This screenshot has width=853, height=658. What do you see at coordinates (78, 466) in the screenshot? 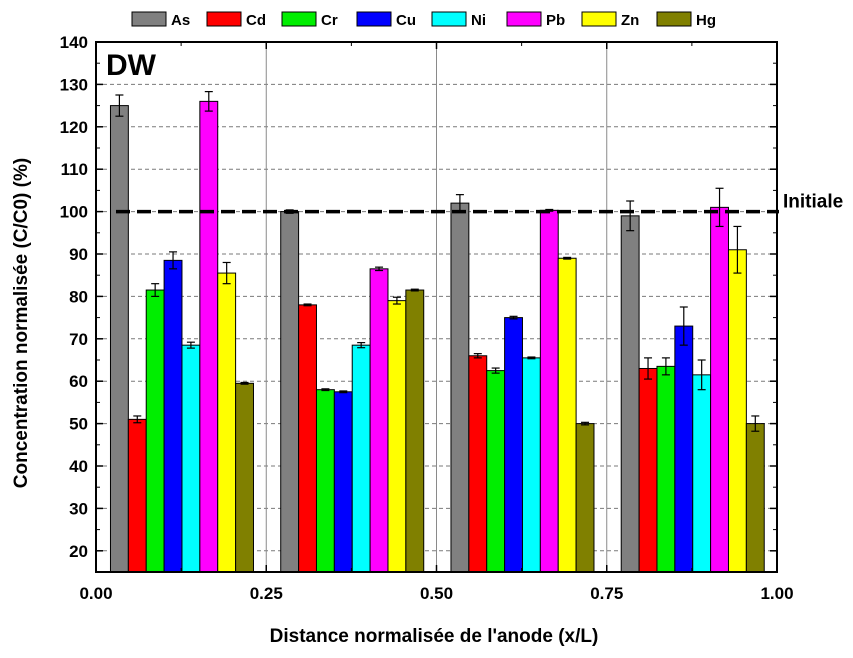
I see `y-tick-label: 40` at bounding box center [78, 466].